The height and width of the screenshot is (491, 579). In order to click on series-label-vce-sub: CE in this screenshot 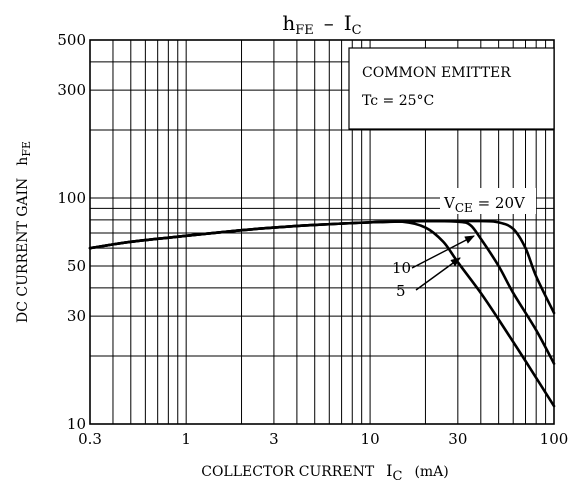, I will do `click(464, 208)`.